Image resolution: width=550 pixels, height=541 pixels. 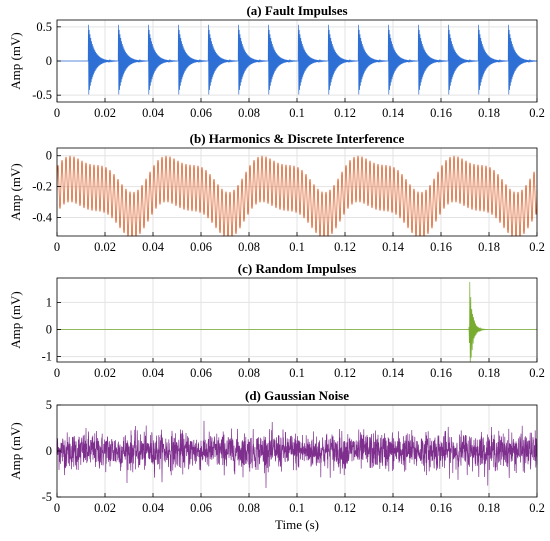 I want to click on chart-title: (b) Harmonics & Discrete Interference, so click(x=297, y=138).